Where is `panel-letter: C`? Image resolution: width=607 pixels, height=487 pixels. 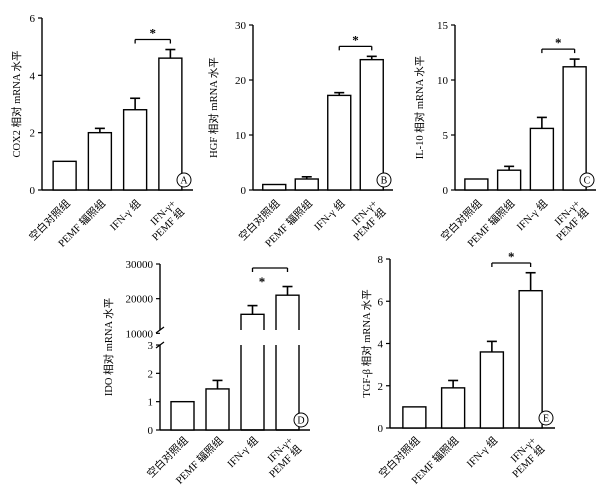 panel-letter: C is located at coordinates (587, 181).